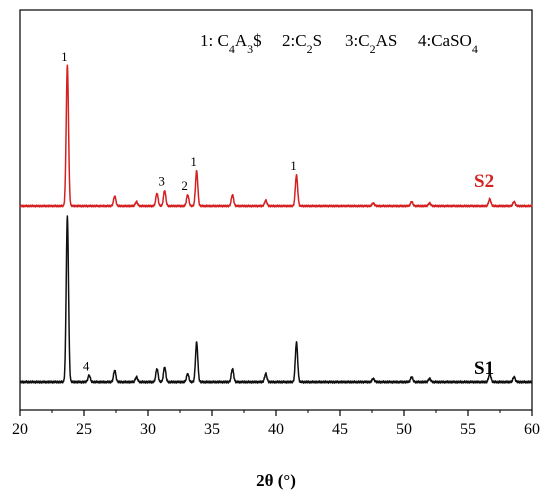 This screenshot has width=550, height=500. I want to click on peak-annotation: 3, so click(161, 181).